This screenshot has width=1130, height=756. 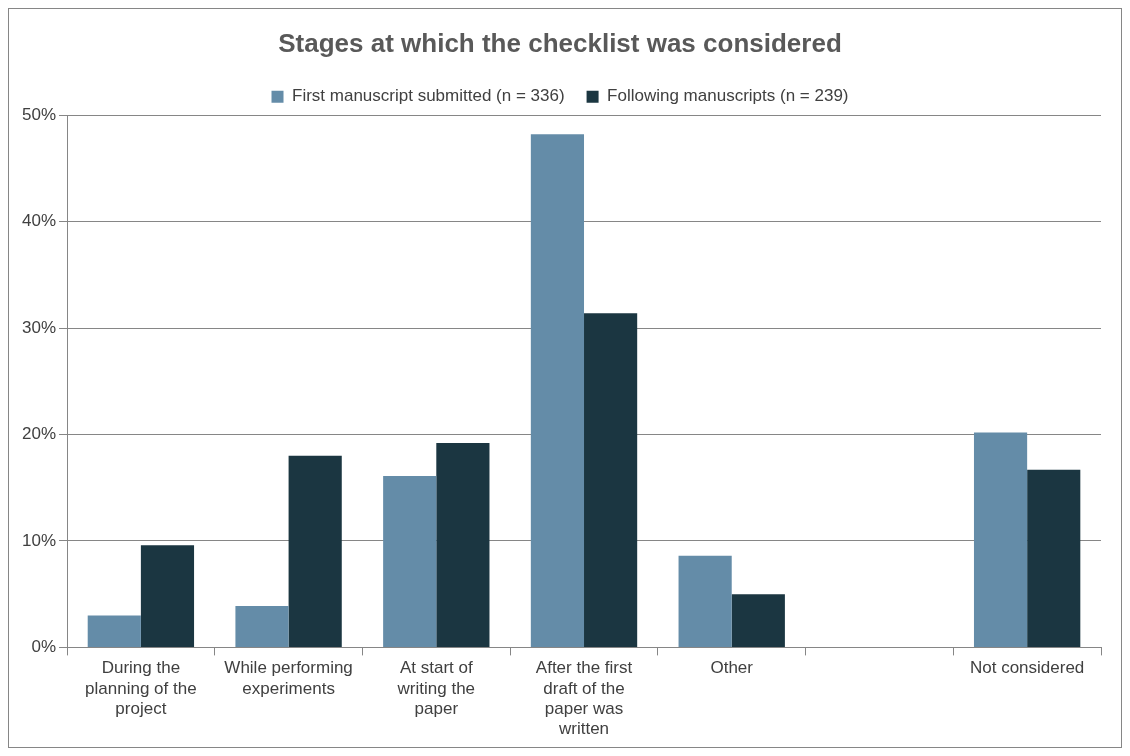 I want to click on x-tick-label: At start of writing the paper, so click(x=436, y=688).